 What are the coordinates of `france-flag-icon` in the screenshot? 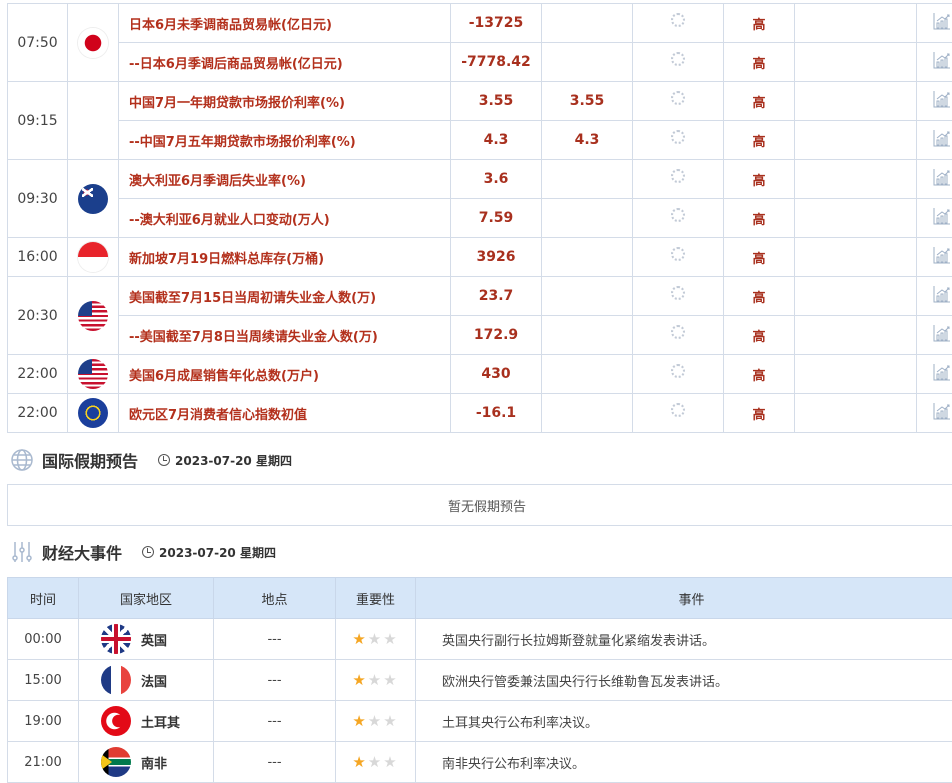 It's located at (116, 680).